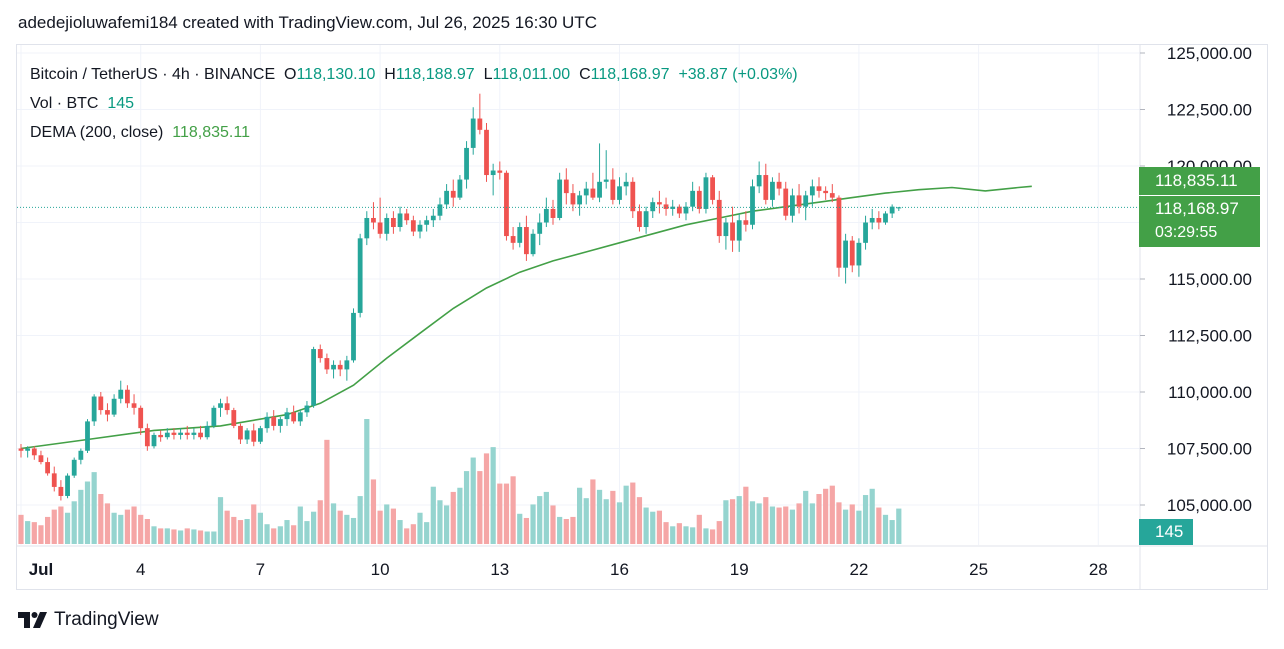 The width and height of the screenshot is (1284, 649). What do you see at coordinates (88, 620) in the screenshot?
I see `tradingview-logo: TradingView` at bounding box center [88, 620].